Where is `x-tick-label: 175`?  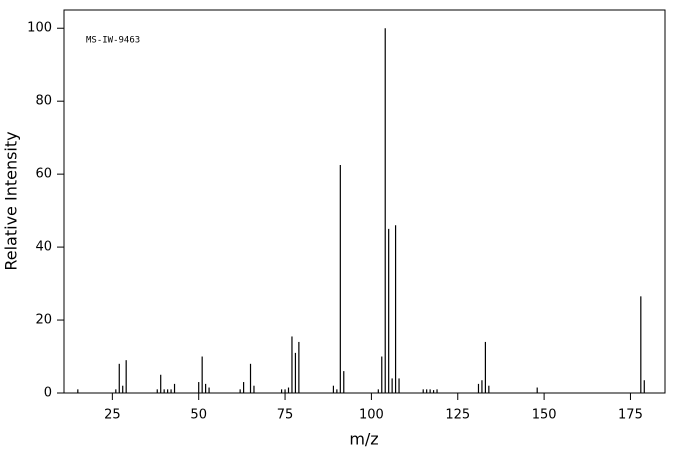 x-tick-label: 175 is located at coordinates (630, 415).